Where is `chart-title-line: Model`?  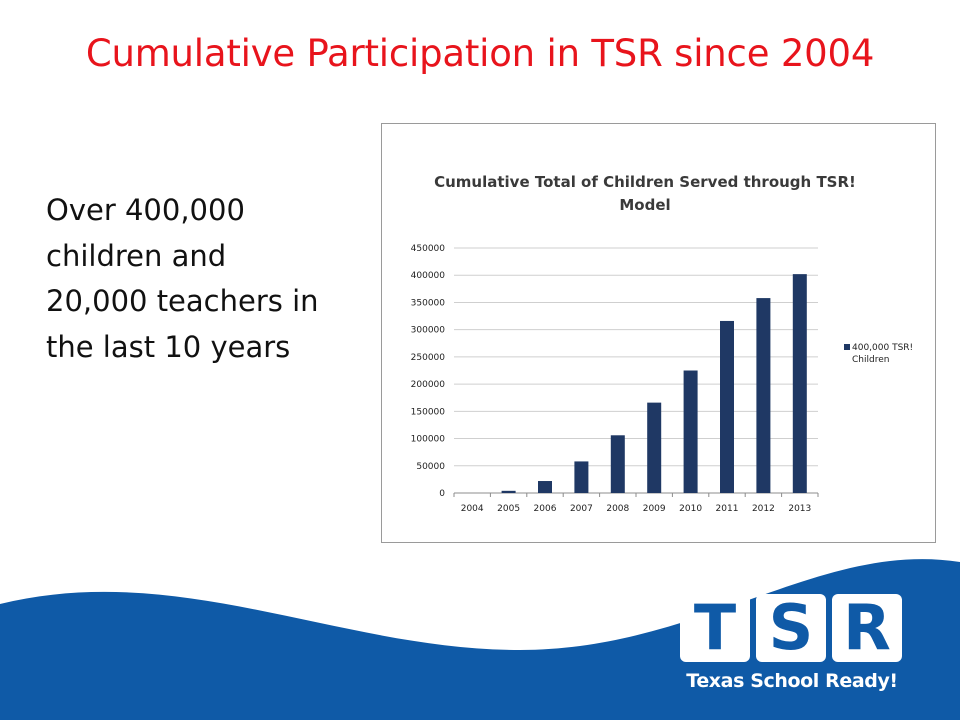
chart-title-line: Model is located at coordinates (644, 205).